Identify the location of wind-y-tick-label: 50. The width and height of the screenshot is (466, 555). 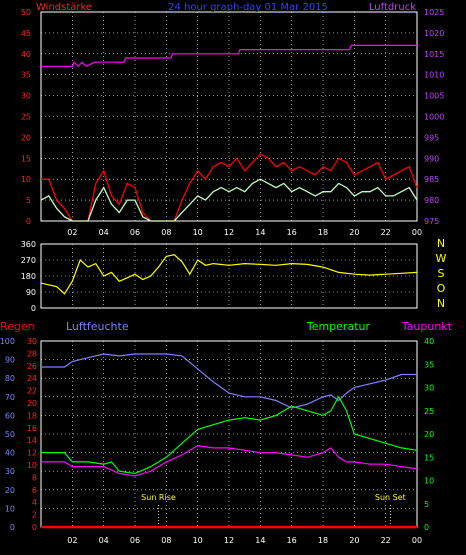
(26, 12).